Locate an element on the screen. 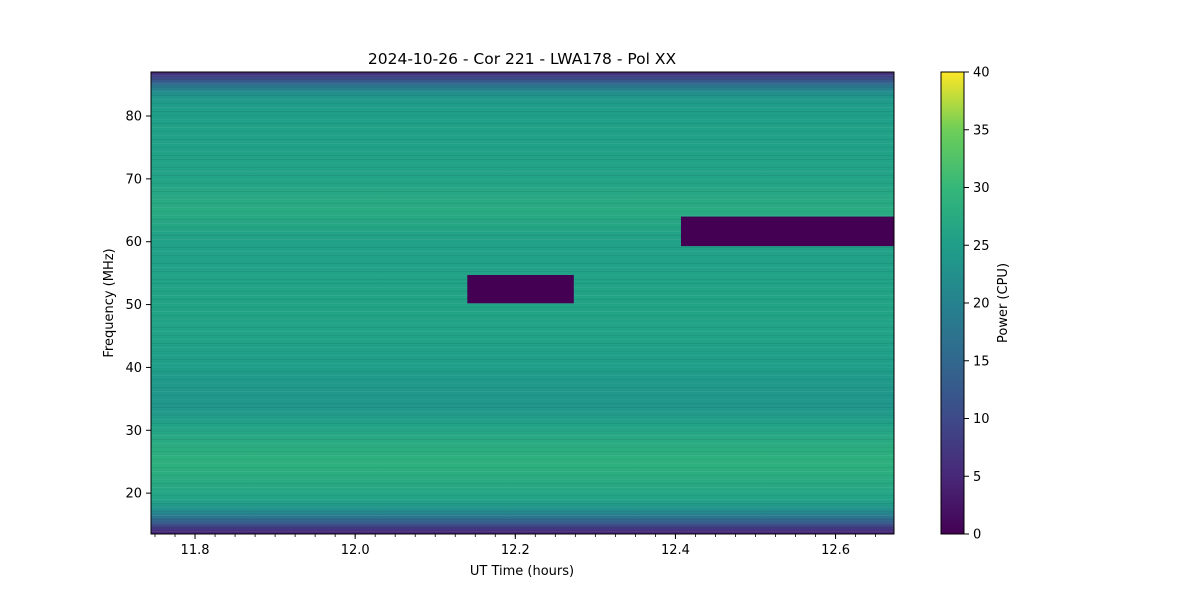 The image size is (1200, 600). colorbar-tick-label: 30 is located at coordinates (981, 188).